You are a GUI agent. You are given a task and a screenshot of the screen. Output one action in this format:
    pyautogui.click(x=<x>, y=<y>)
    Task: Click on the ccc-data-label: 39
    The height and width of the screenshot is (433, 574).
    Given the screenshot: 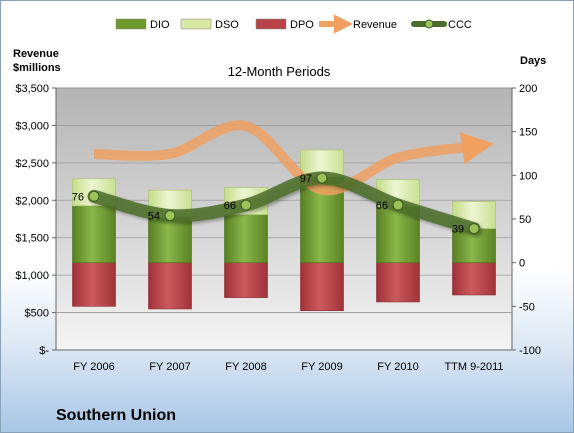 What is the action you would take?
    pyautogui.click(x=458, y=230)
    